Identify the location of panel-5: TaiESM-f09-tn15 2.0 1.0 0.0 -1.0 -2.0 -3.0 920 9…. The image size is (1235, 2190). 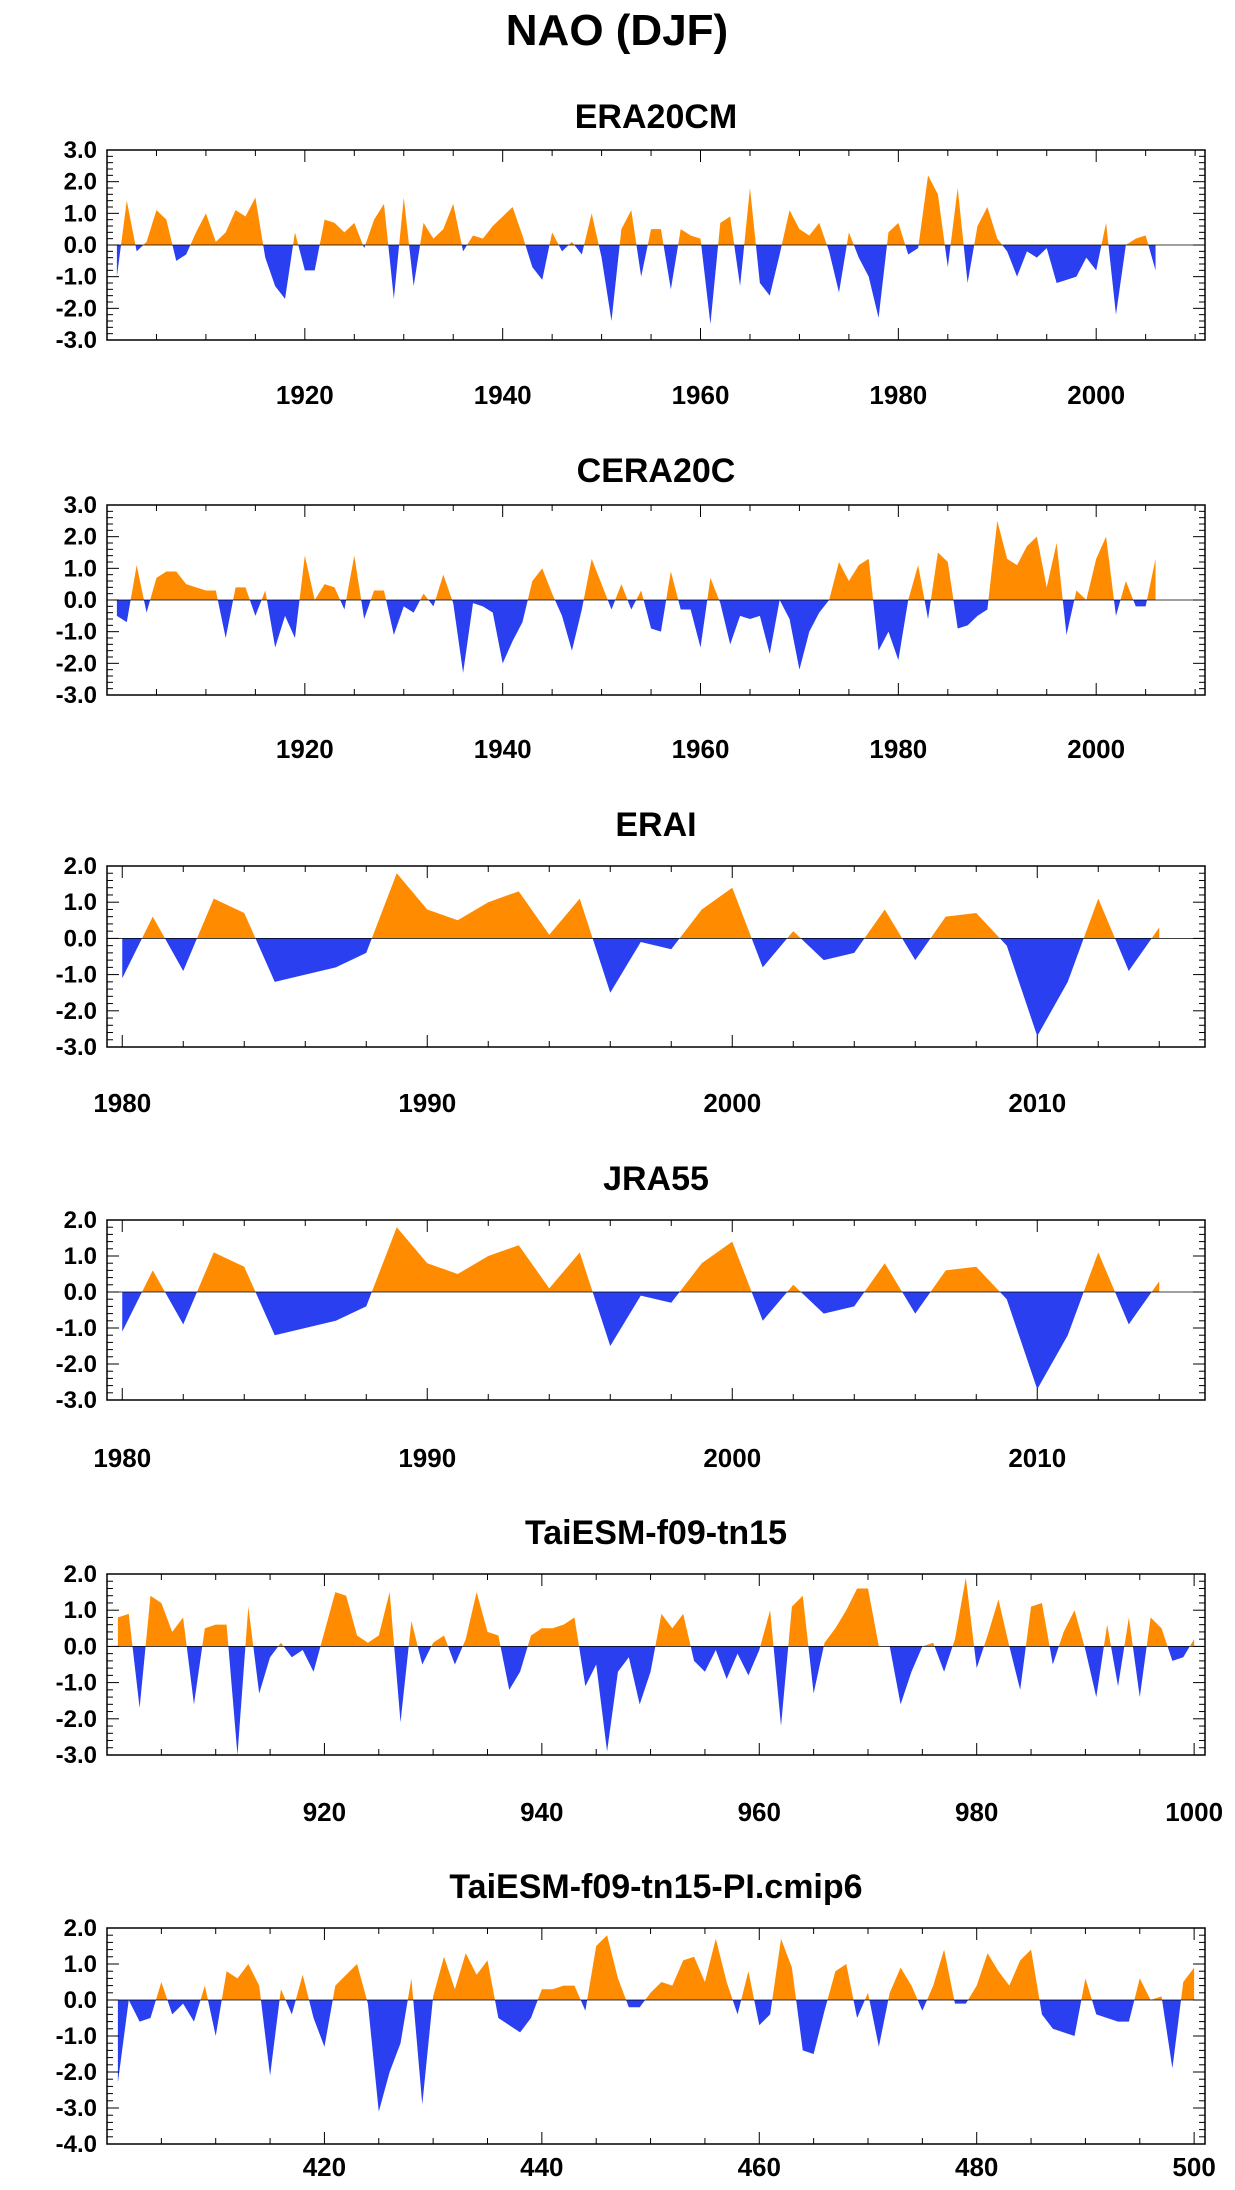
(639, 1670).